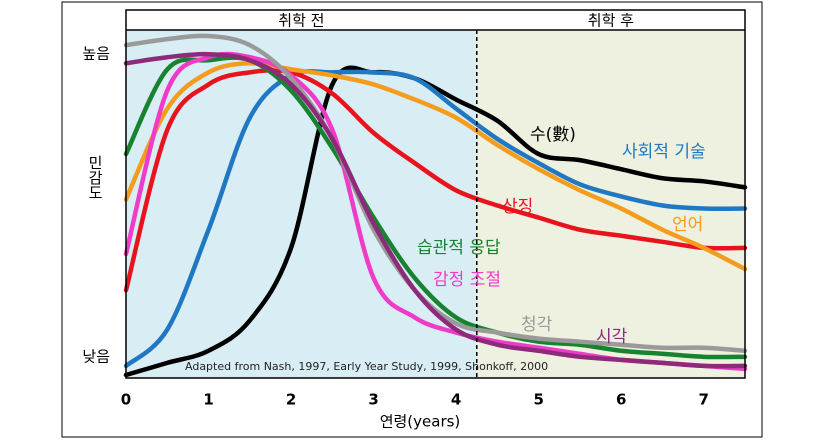  I want to click on x-tick-label: 1, so click(208, 400).